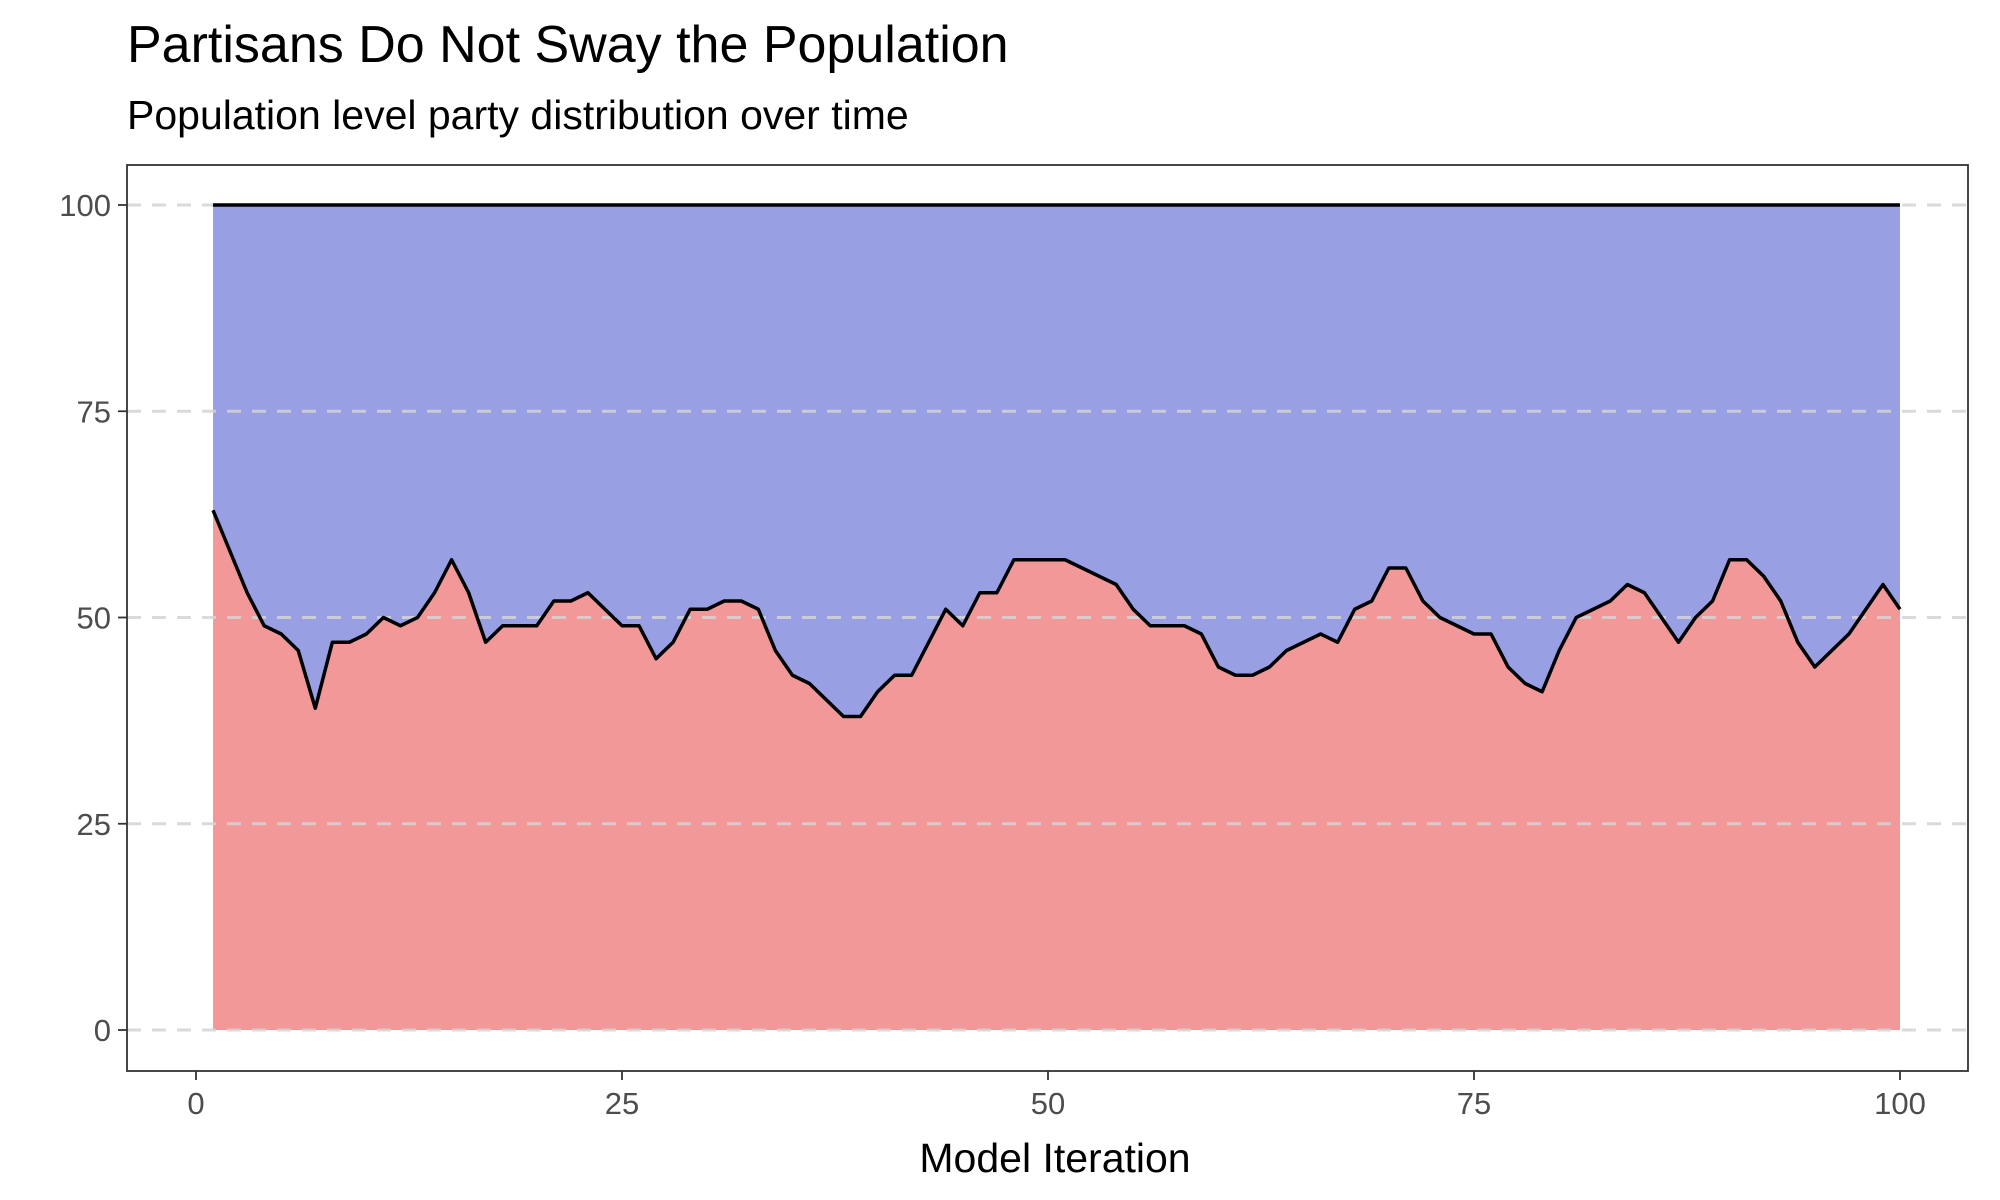  I want to click on x-tick-label-100: 100, so click(1900, 1103).